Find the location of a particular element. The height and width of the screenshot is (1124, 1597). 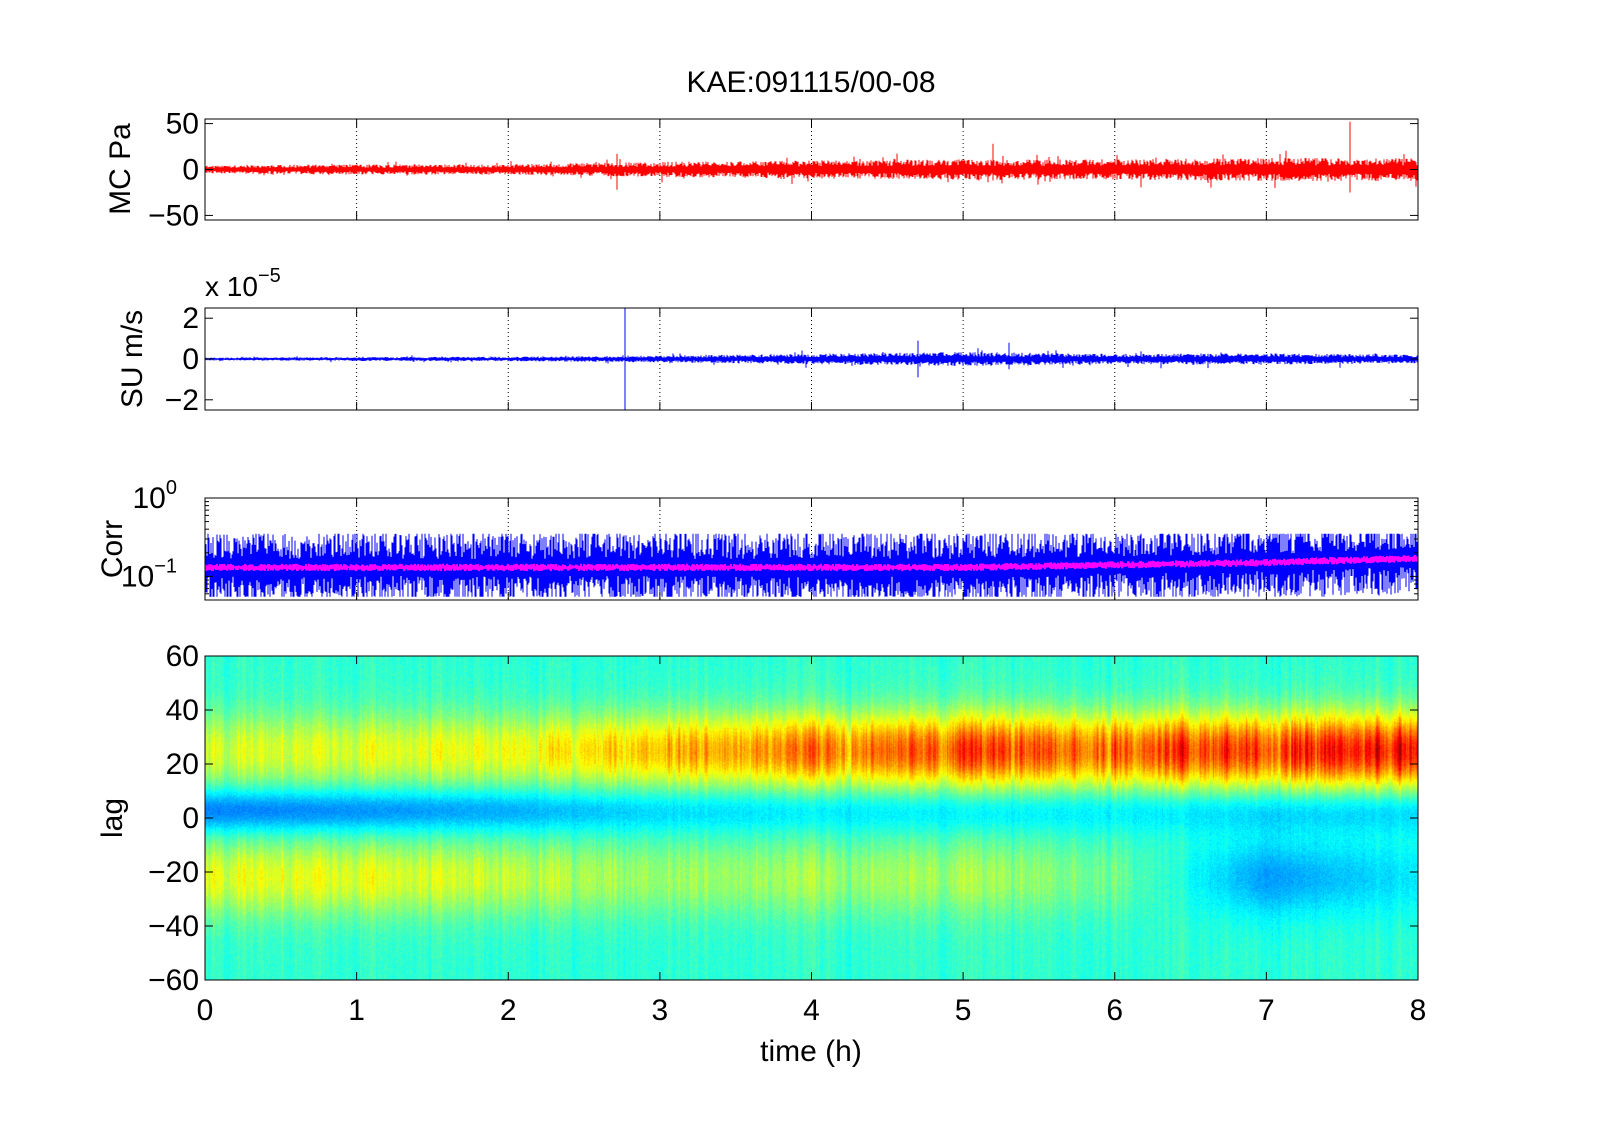

y-tick-label-lag: 20 is located at coordinates (182, 764).